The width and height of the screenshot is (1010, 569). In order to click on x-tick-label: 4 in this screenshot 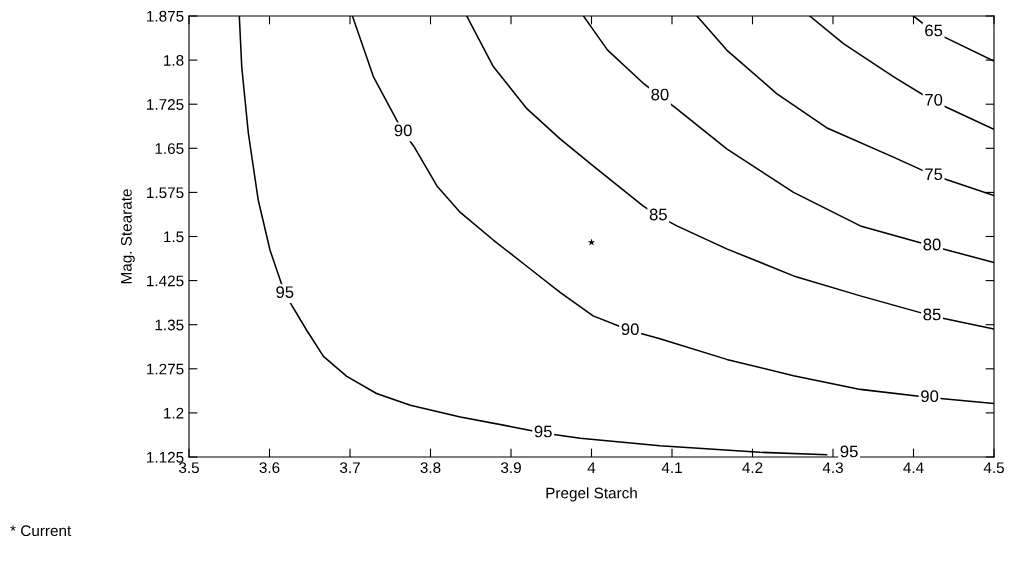, I will do `click(591, 467)`.